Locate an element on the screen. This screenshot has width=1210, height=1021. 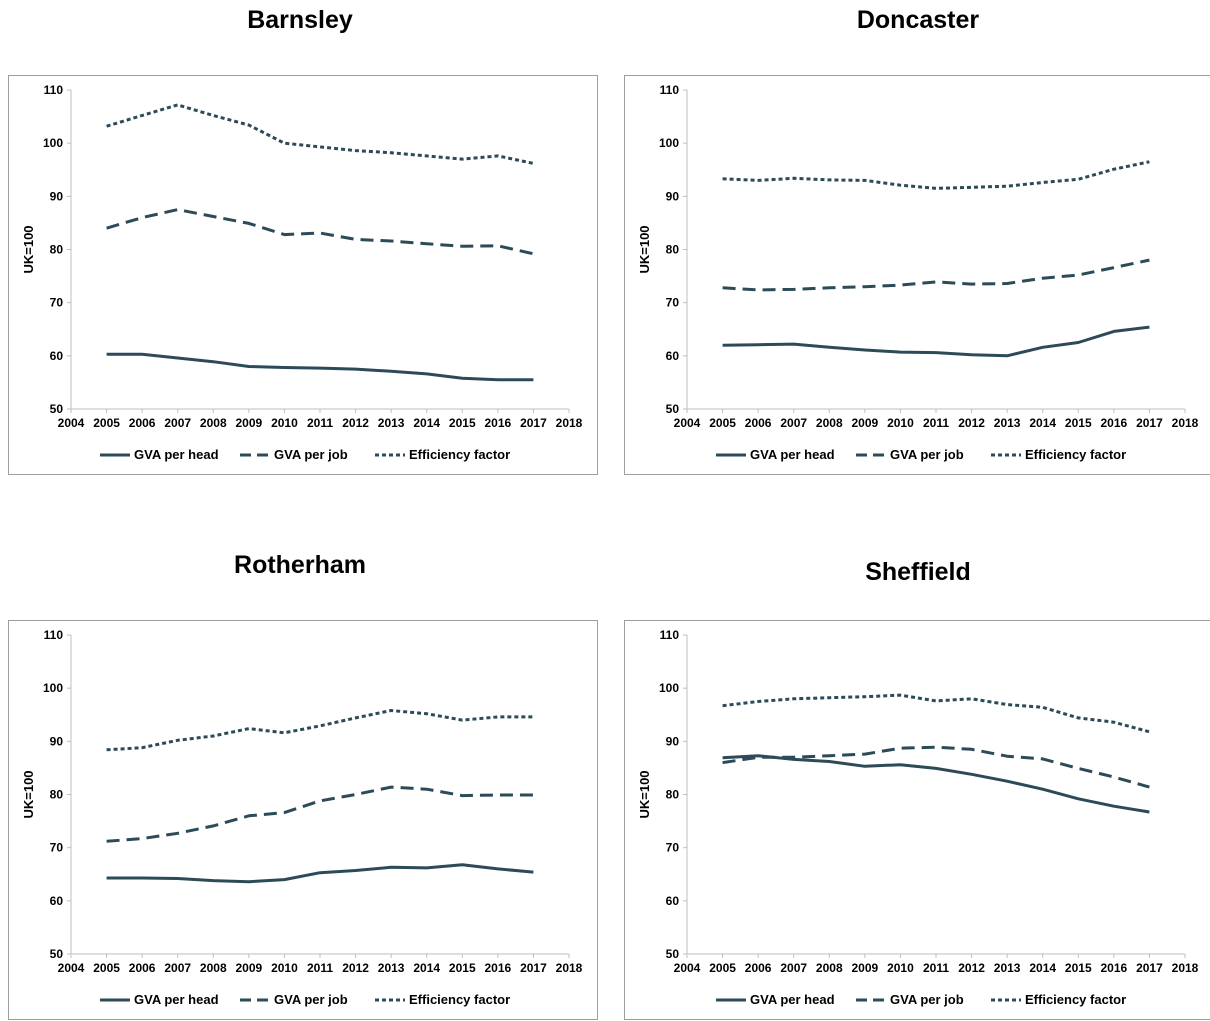
chart-title-doncaster: Doncaster is located at coordinates (918, 20).